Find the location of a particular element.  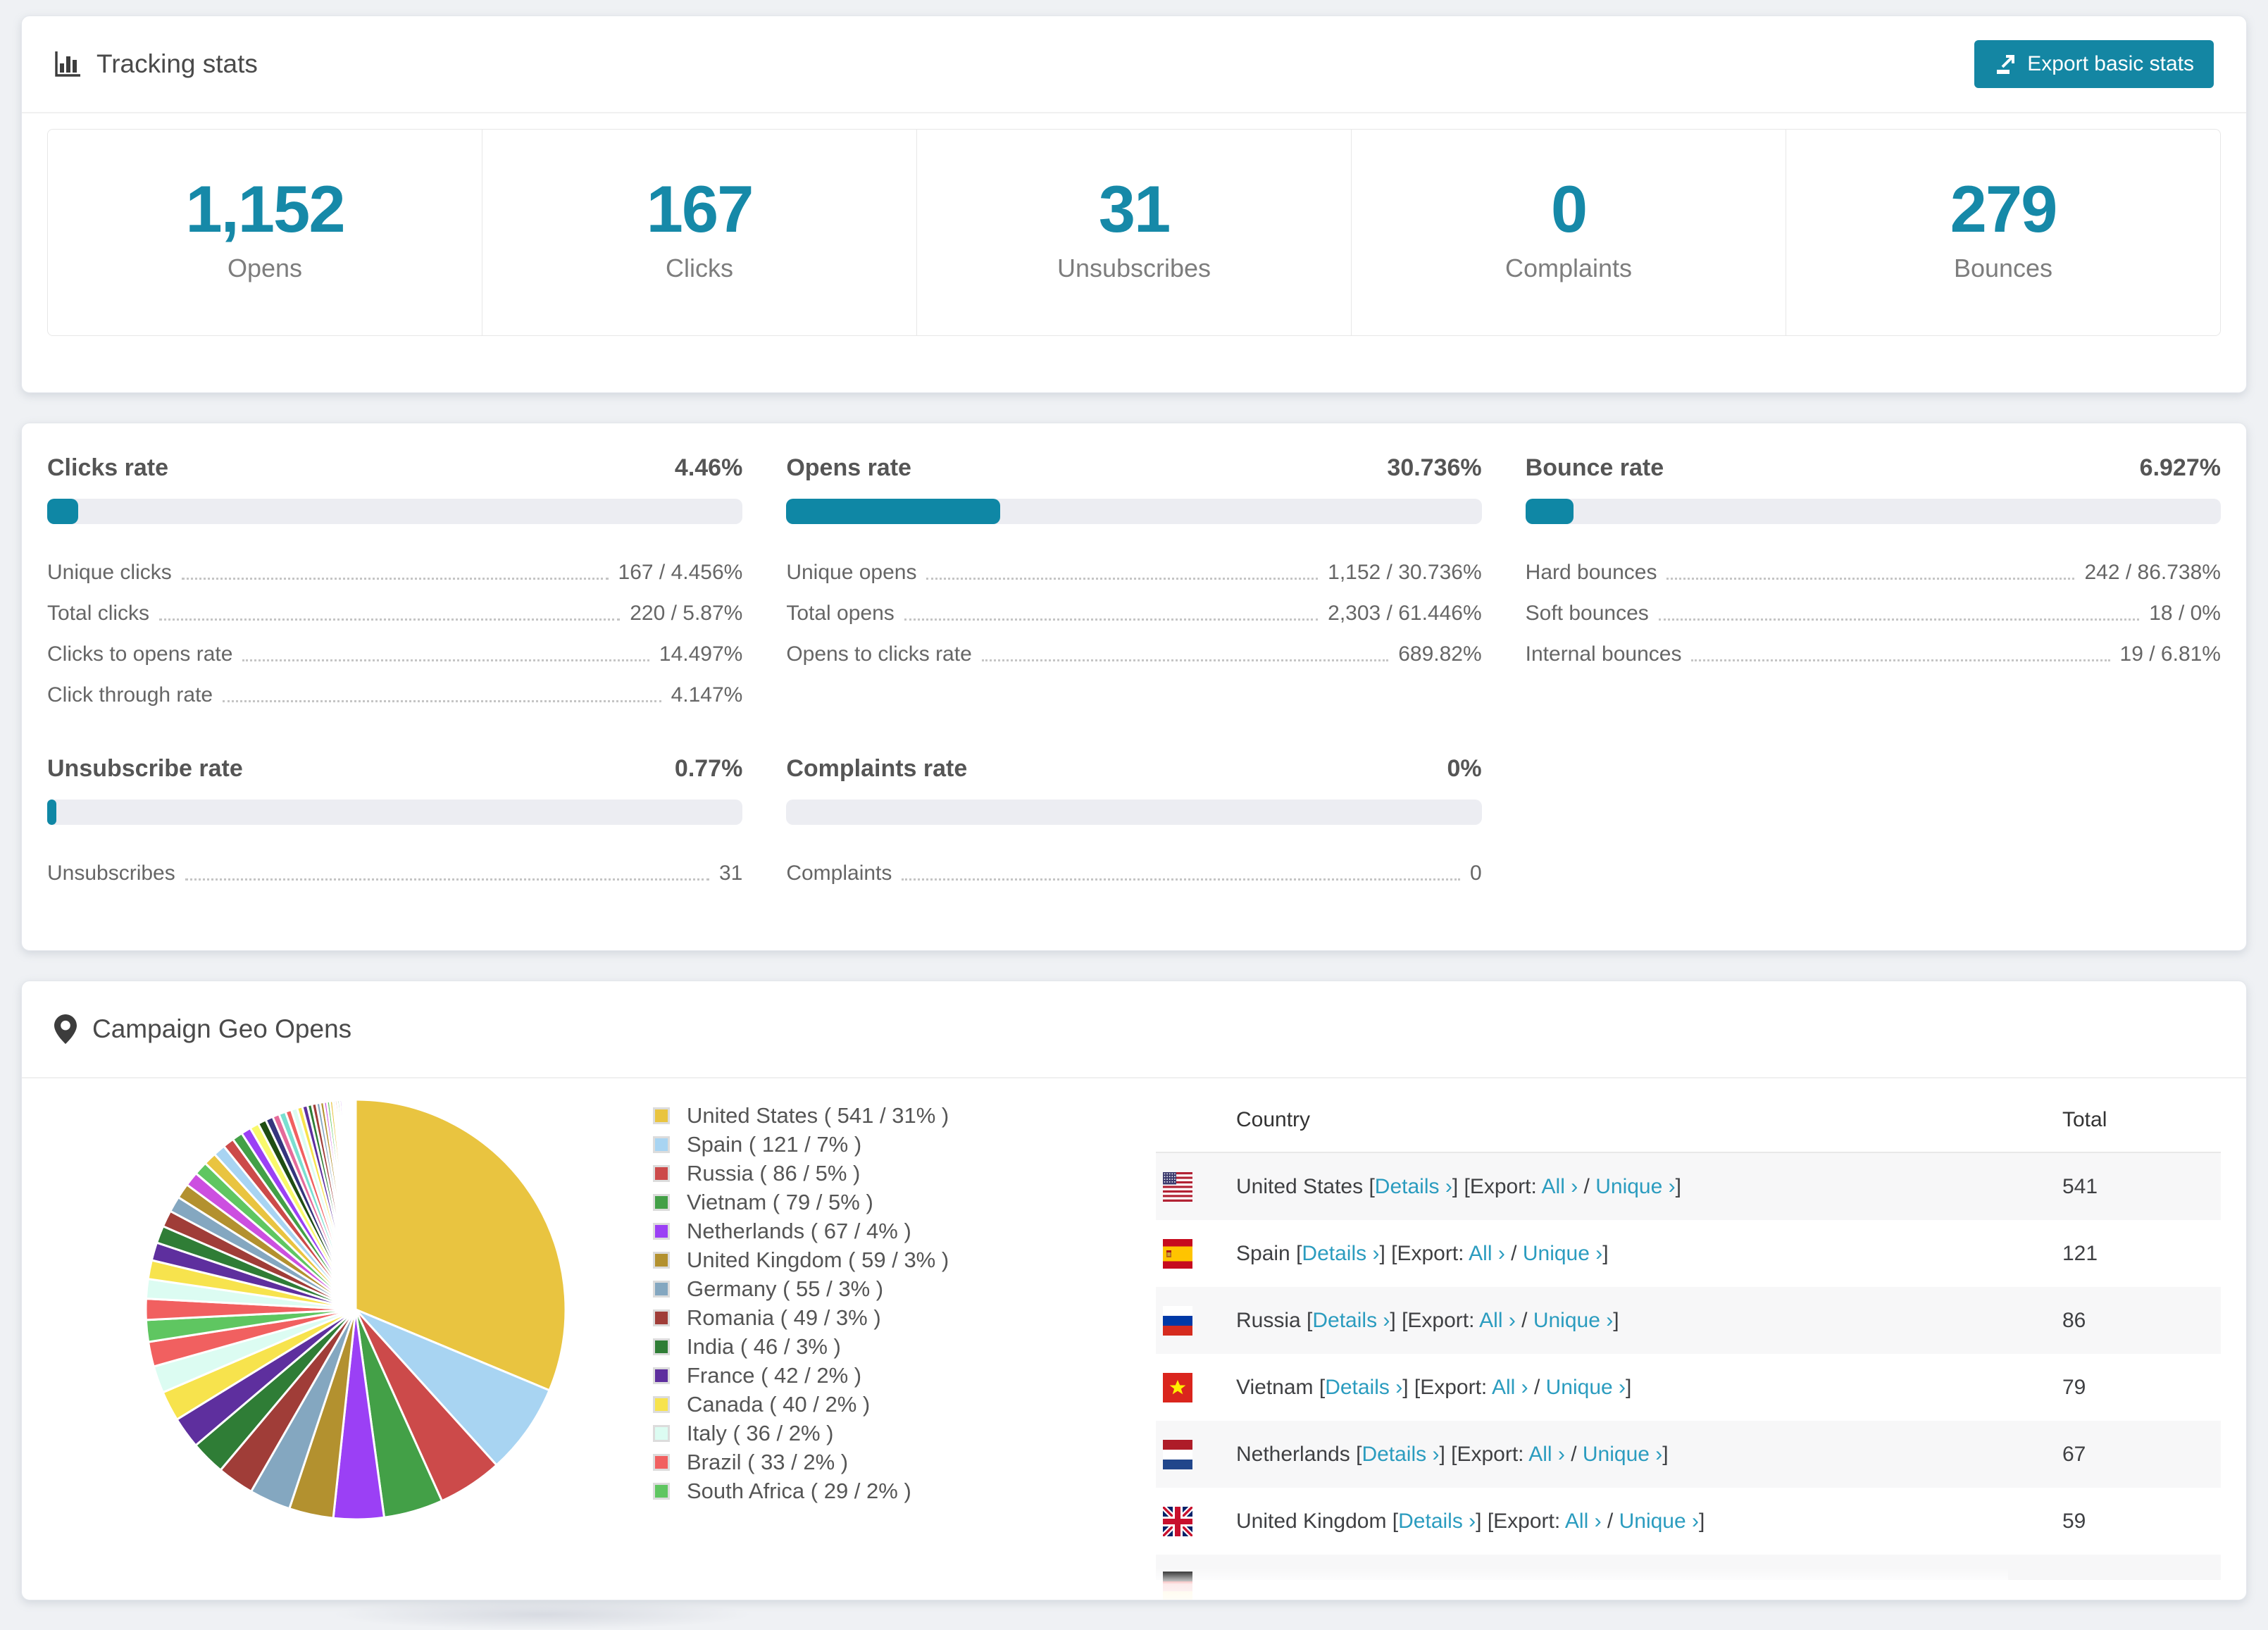

rate-progress-track is located at coordinates (1134, 511).